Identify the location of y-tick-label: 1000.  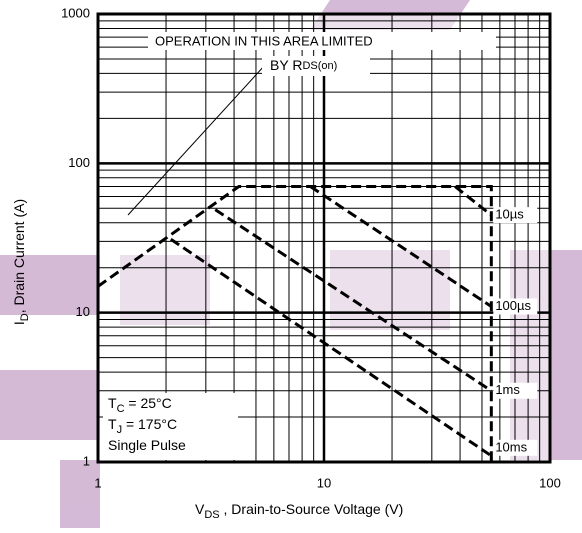
(75, 12).